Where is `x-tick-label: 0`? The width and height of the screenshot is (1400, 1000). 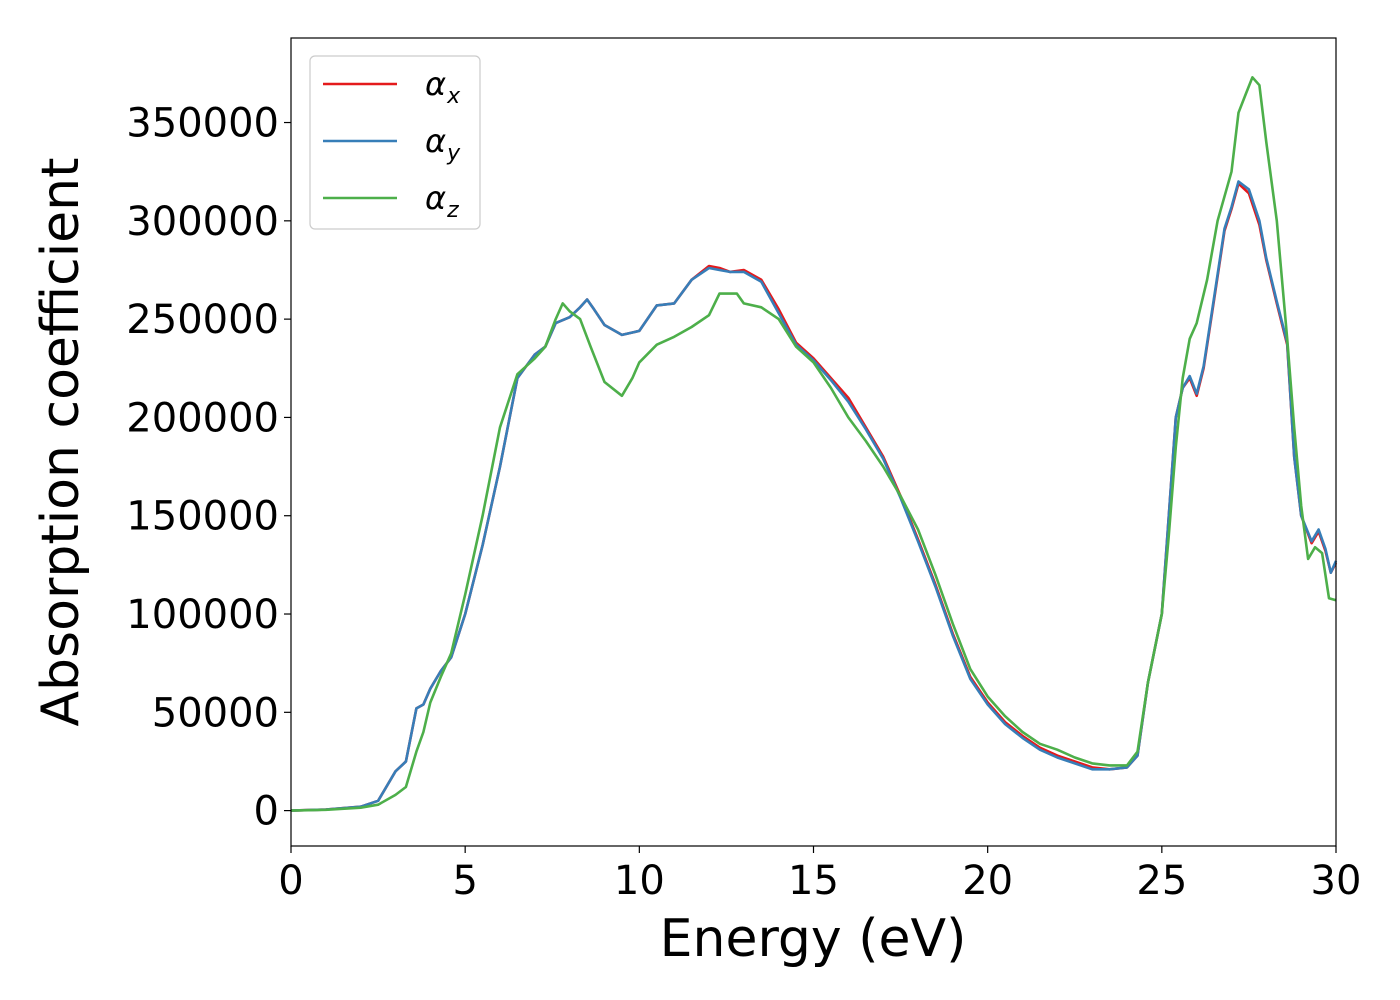
x-tick-label: 0 is located at coordinates (290, 881).